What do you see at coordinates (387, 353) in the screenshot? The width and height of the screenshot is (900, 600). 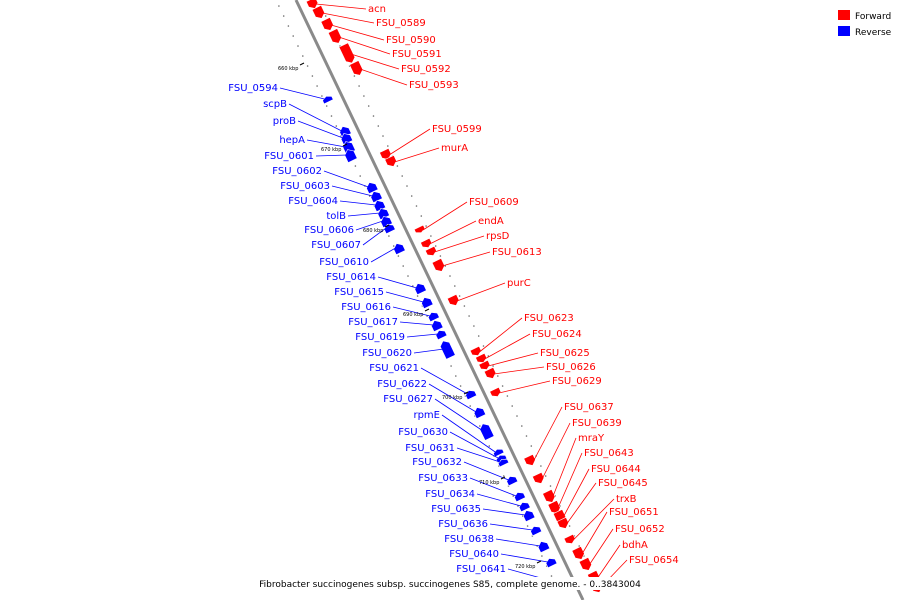 I see `gene-label-fsu-0620: FSU_0620` at bounding box center [387, 353].